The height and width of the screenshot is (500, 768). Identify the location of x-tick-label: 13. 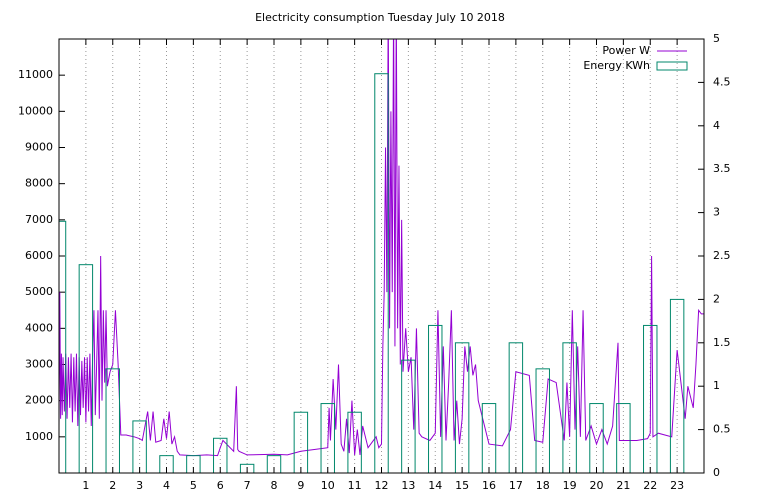
(408, 485).